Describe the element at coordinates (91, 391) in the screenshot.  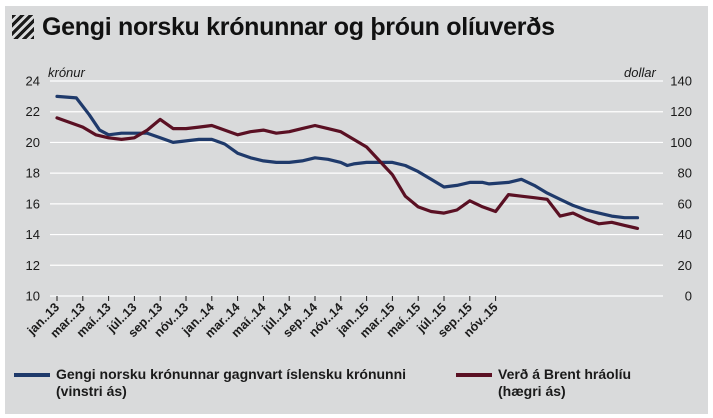
I see `legend-label-nok-line2: (vinstri ás)` at that location.